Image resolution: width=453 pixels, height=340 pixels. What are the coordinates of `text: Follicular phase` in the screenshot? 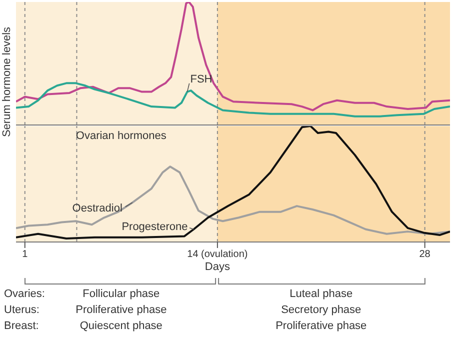 It's located at (121, 294).